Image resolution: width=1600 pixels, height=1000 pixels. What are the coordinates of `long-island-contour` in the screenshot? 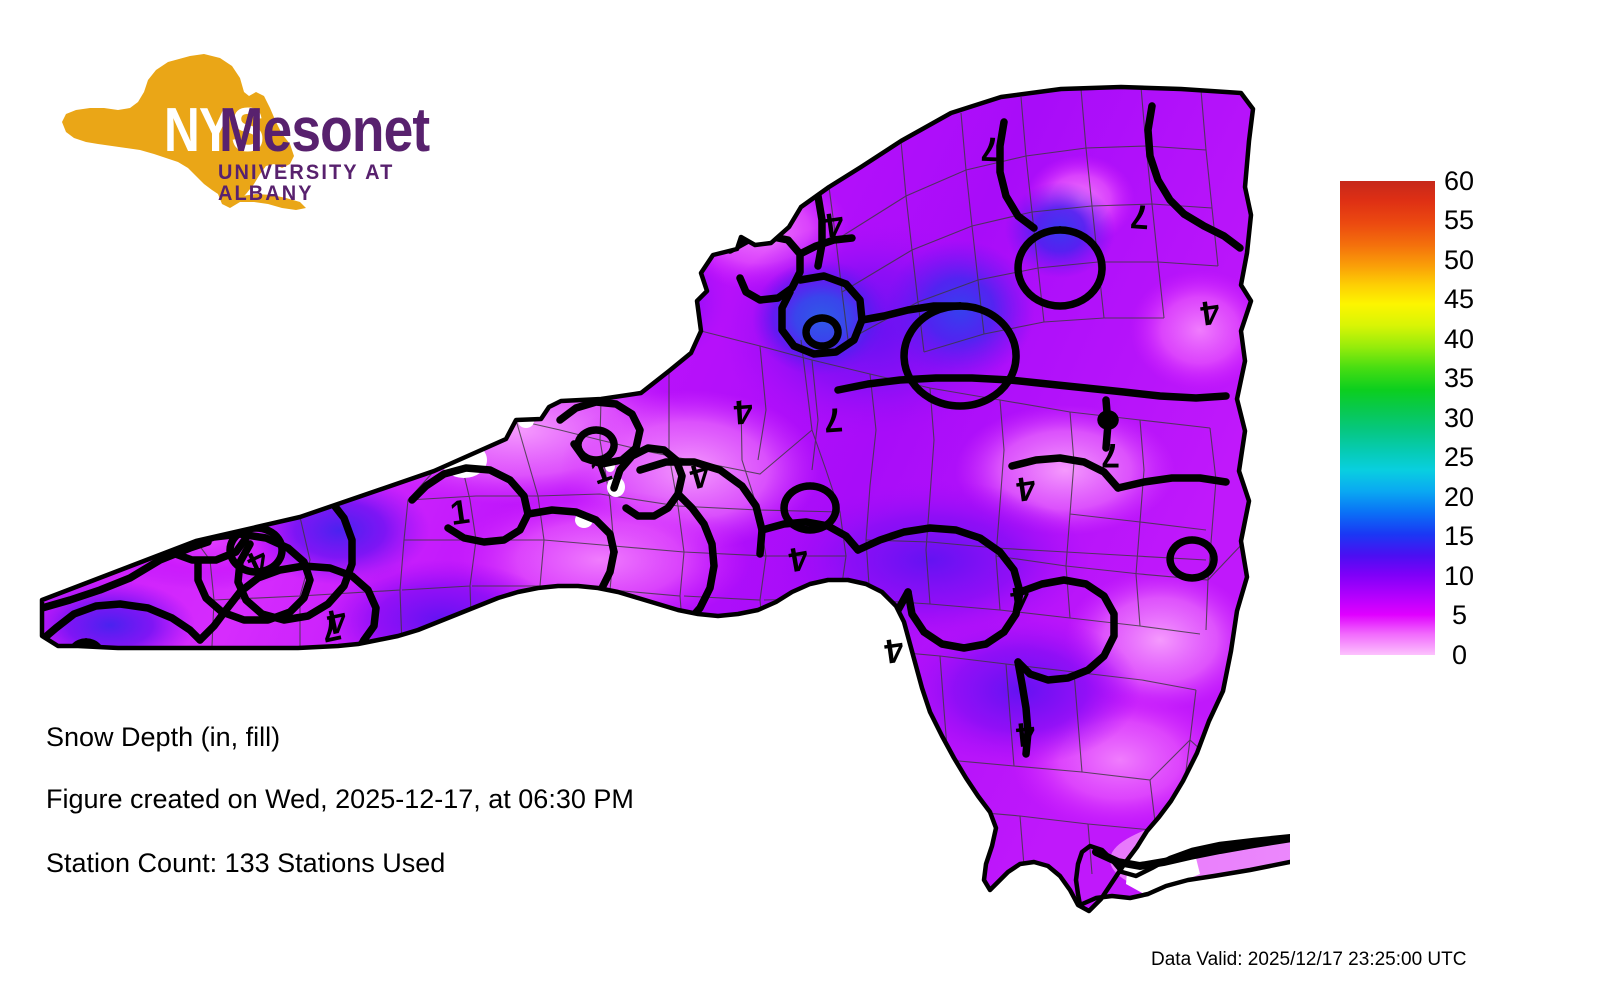 It's located at (1191, 852).